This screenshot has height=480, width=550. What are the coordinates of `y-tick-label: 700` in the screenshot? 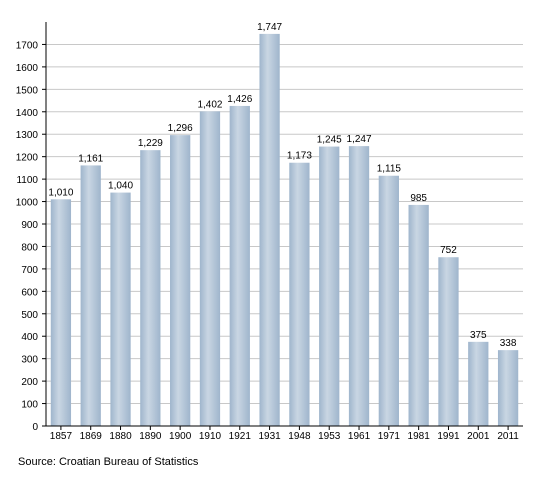 It's located at (29, 270).